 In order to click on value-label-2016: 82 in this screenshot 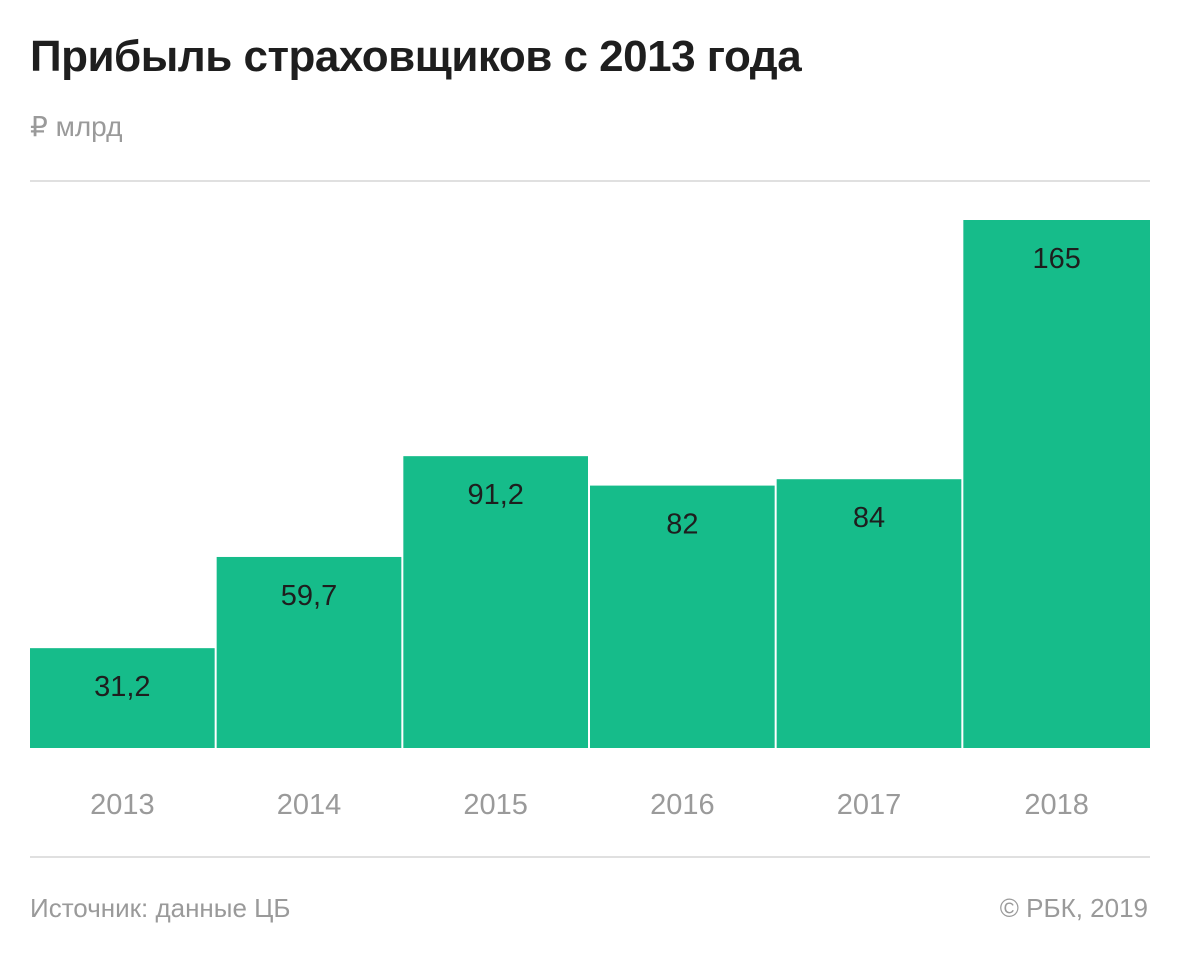, I will do `click(682, 525)`.